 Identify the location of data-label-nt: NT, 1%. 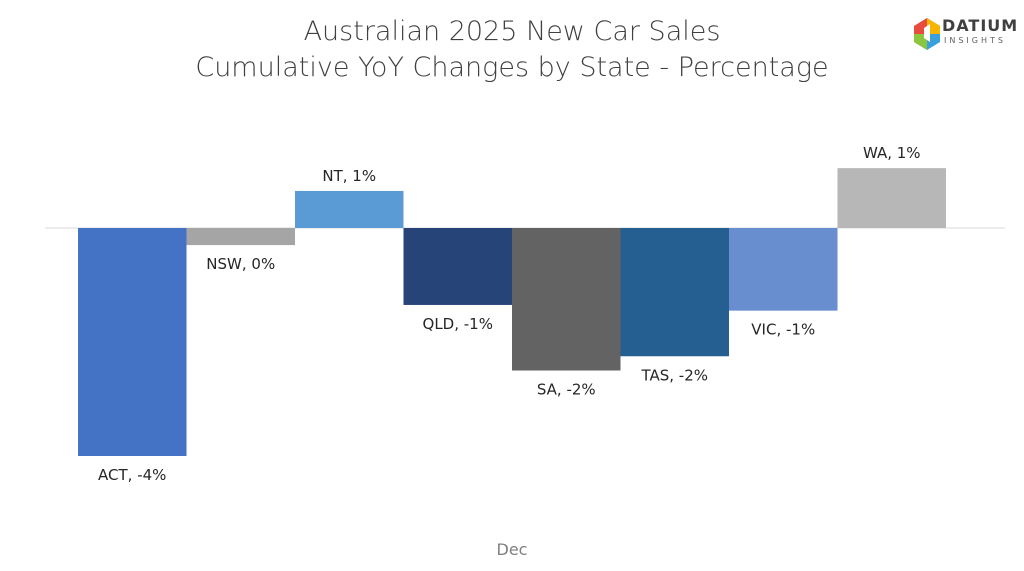
(349, 176).